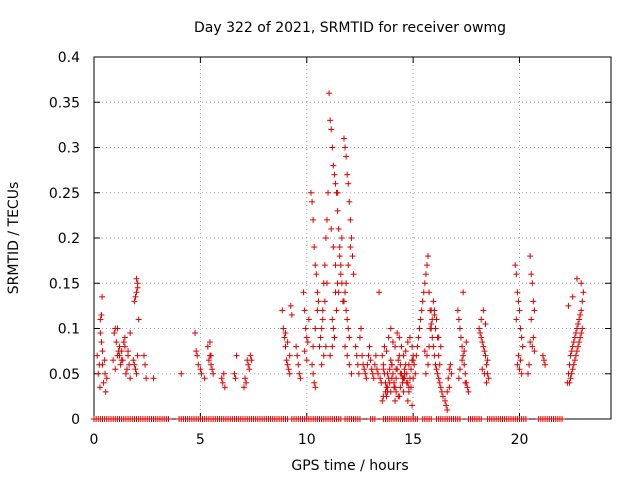  I want to click on y-tick-label: 0.15, so click(64, 284).